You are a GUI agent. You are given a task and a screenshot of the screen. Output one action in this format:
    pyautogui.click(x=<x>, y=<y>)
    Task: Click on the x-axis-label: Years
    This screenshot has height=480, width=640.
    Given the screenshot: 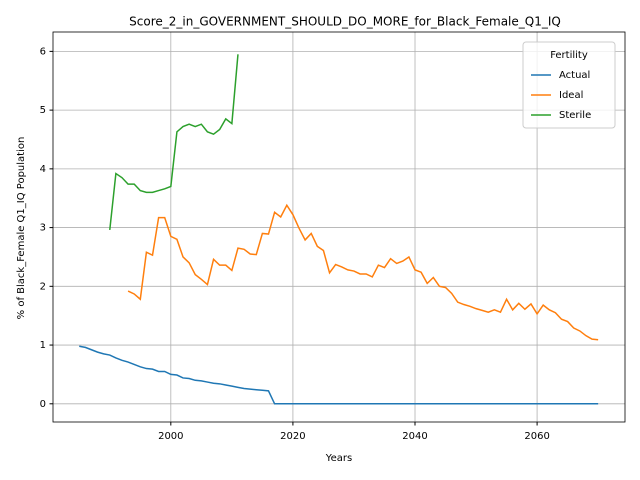 What is the action you would take?
    pyautogui.click(x=338, y=458)
    